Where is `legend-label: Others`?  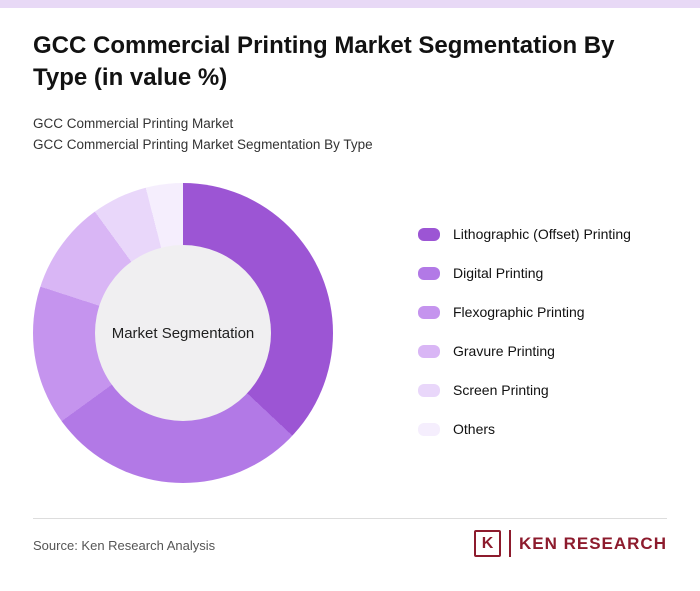 legend-label: Others is located at coordinates (474, 429).